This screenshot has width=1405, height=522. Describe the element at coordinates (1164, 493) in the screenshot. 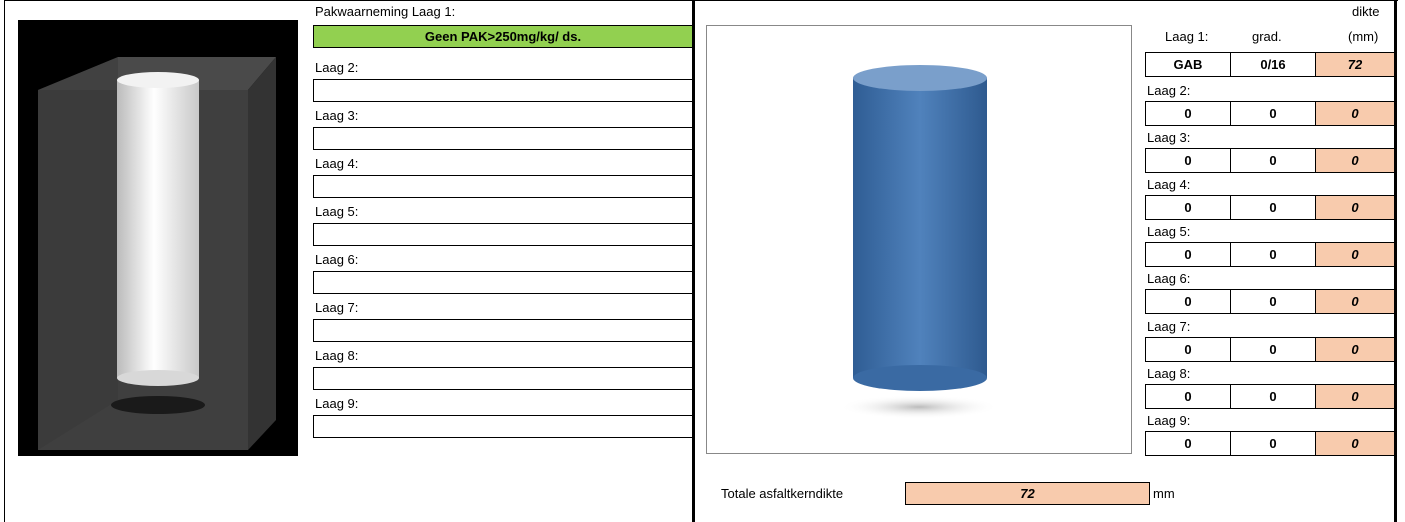

I see `total-unit: mm` at that location.